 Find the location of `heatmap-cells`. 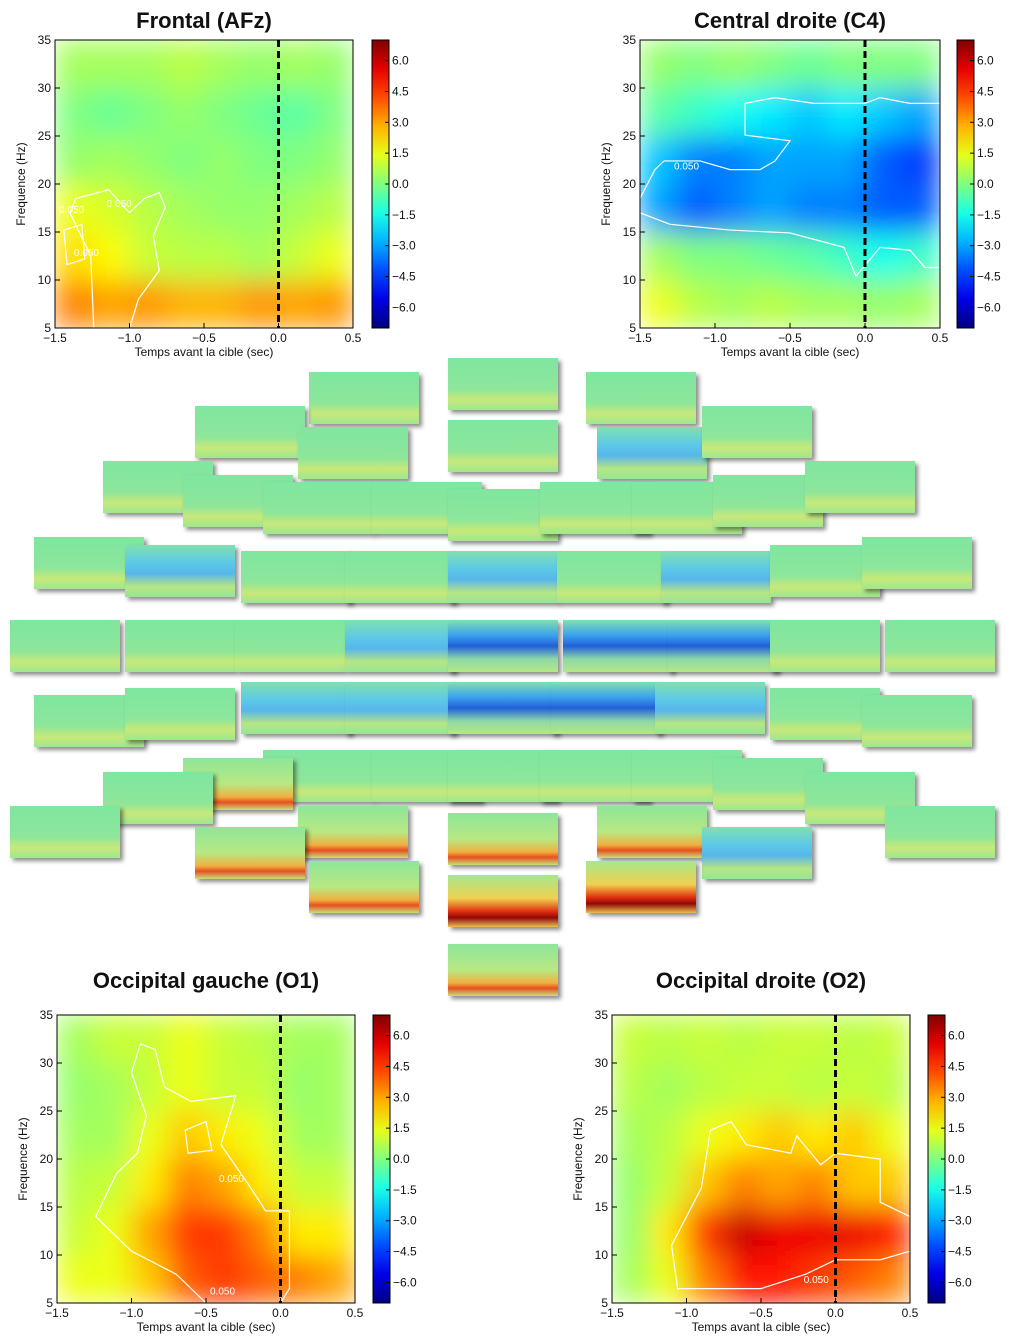

heatmap-cells is located at coordinates (761, 1159).